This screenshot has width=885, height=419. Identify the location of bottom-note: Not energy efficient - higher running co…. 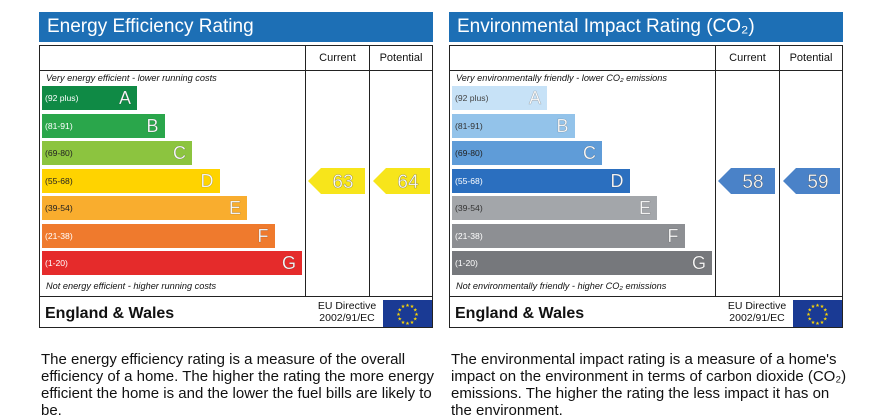
(131, 286).